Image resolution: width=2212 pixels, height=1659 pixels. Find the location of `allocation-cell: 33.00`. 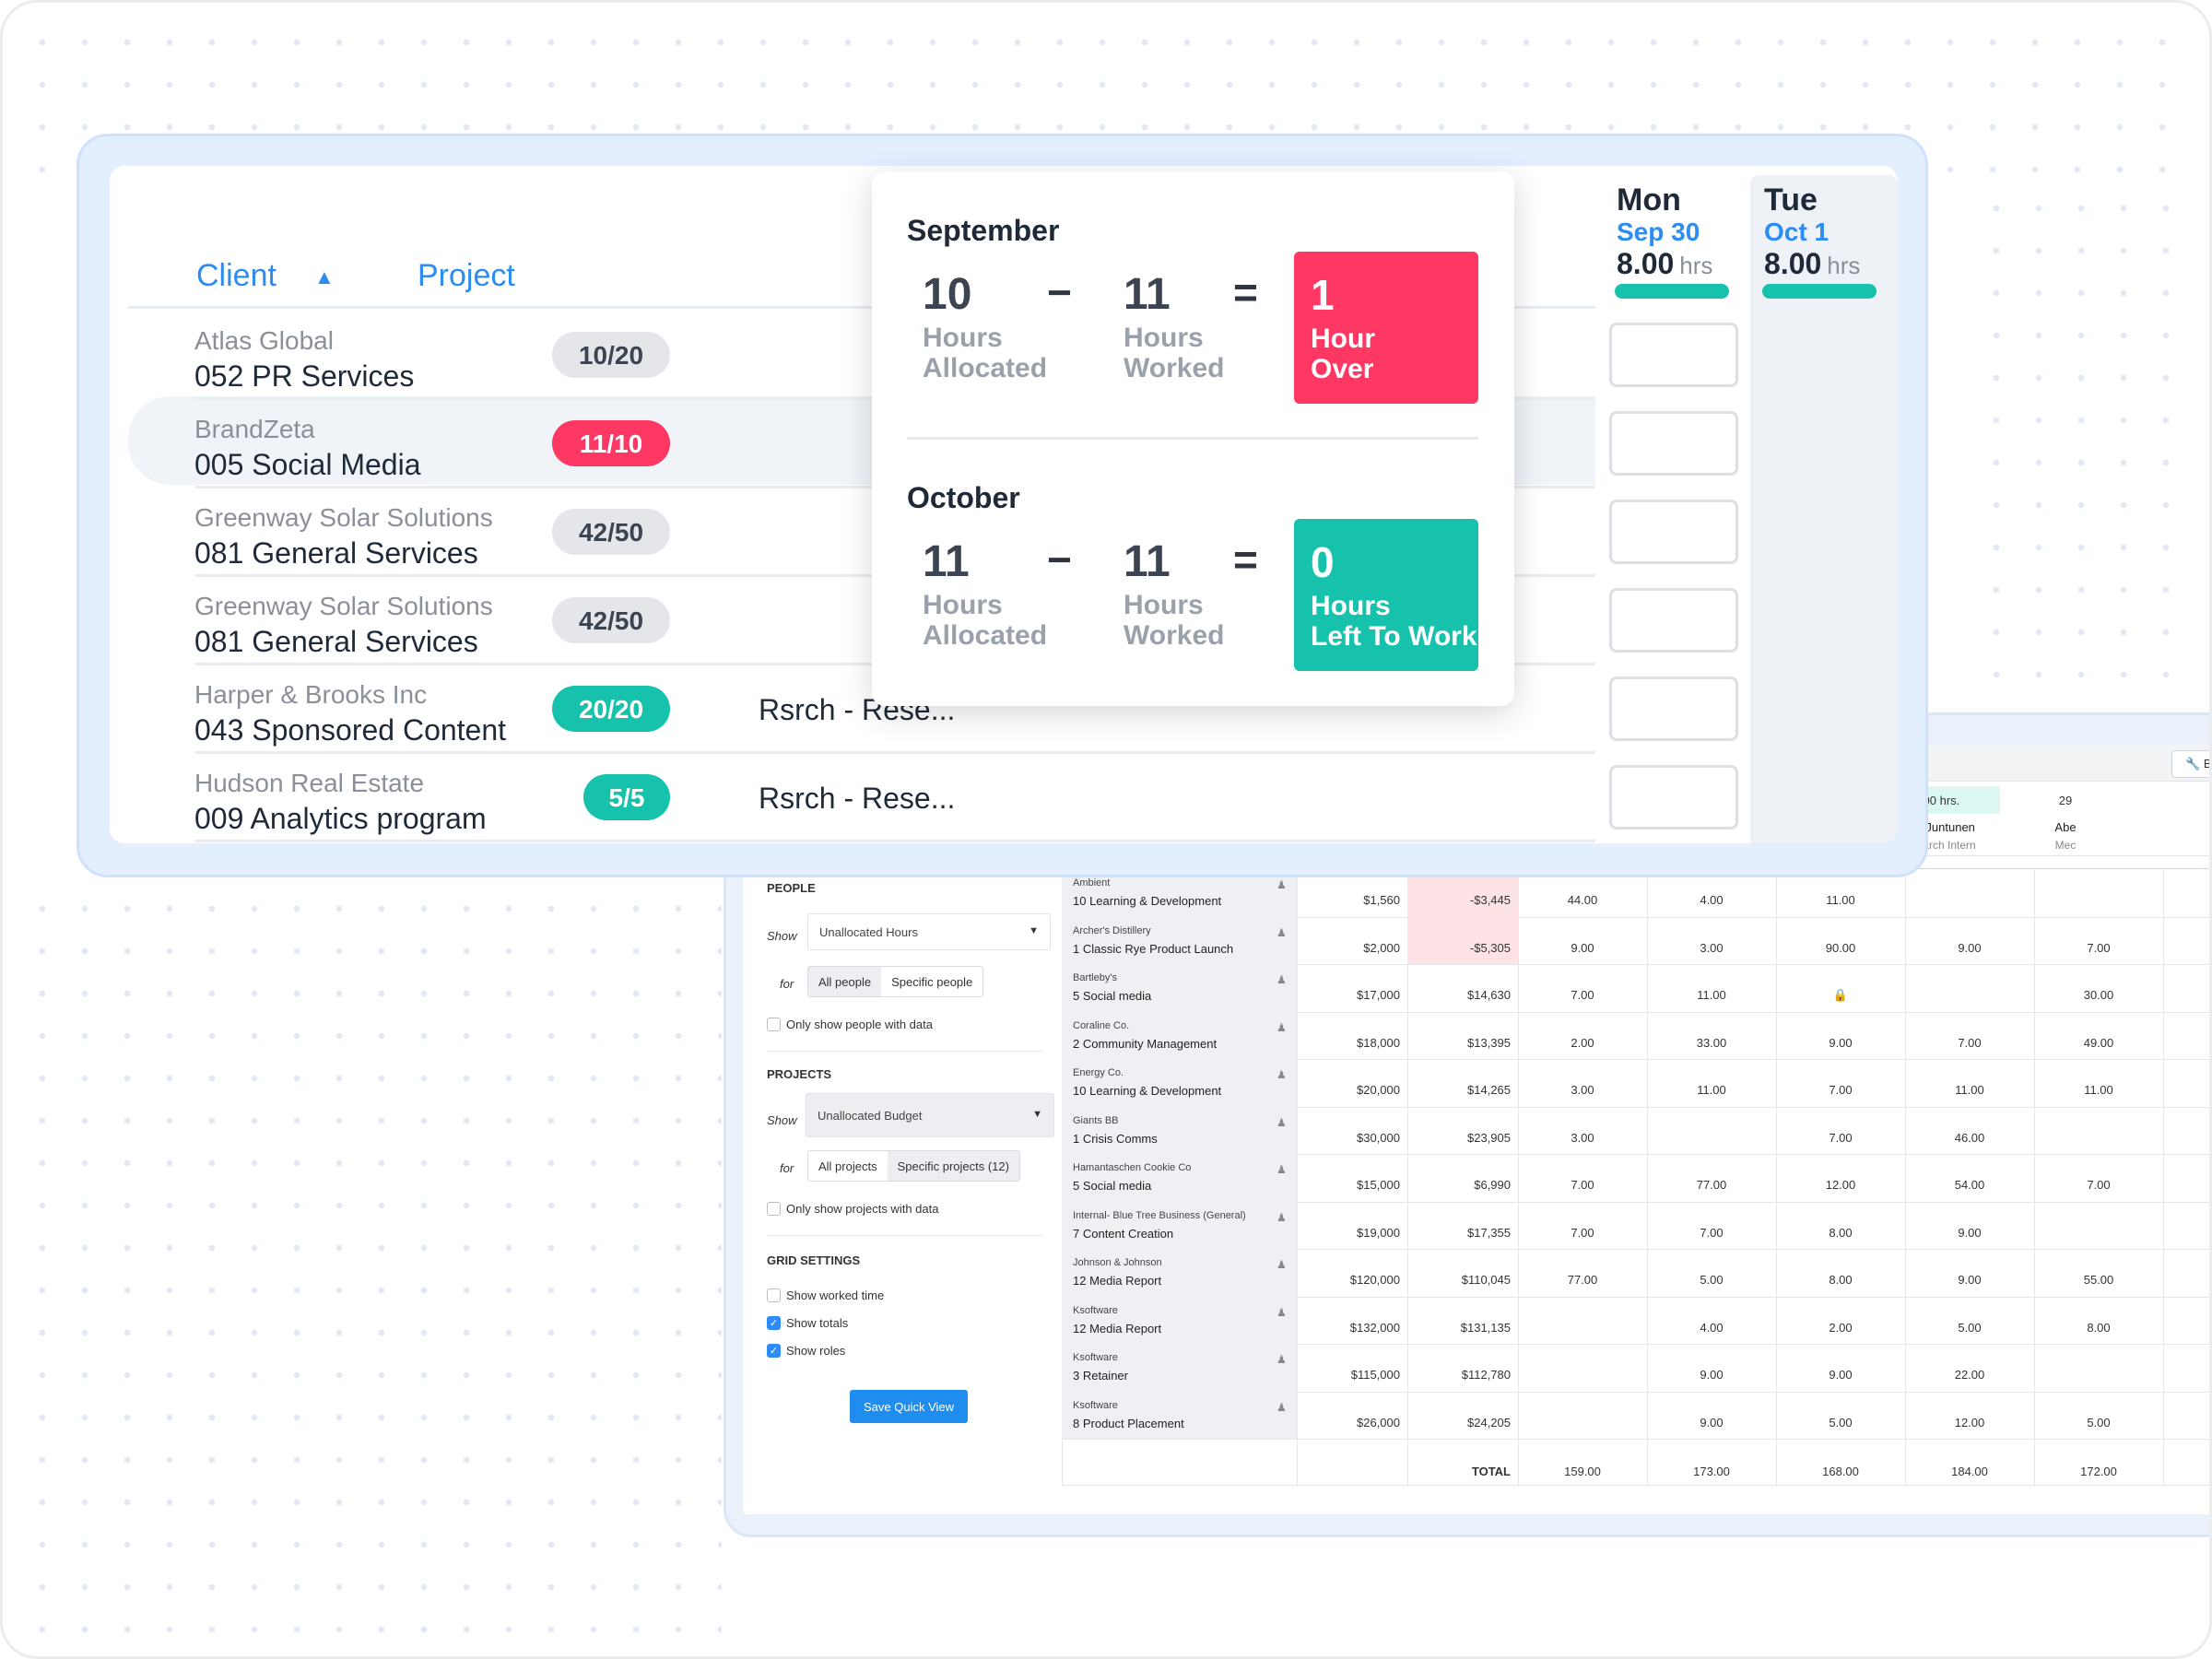

allocation-cell: 33.00 is located at coordinates (1711, 1042).